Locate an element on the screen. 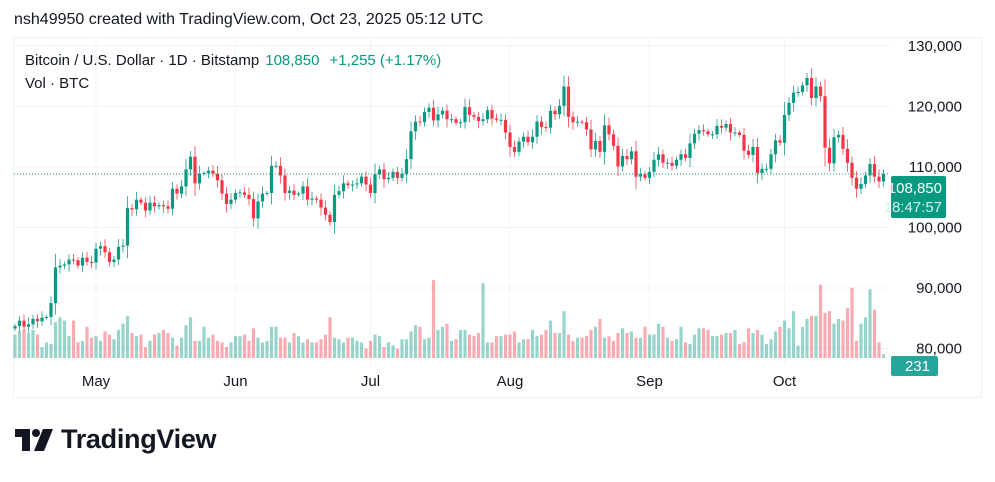 This screenshot has width=995, height=482. price-axis-label: 90,000 is located at coordinates (939, 288).